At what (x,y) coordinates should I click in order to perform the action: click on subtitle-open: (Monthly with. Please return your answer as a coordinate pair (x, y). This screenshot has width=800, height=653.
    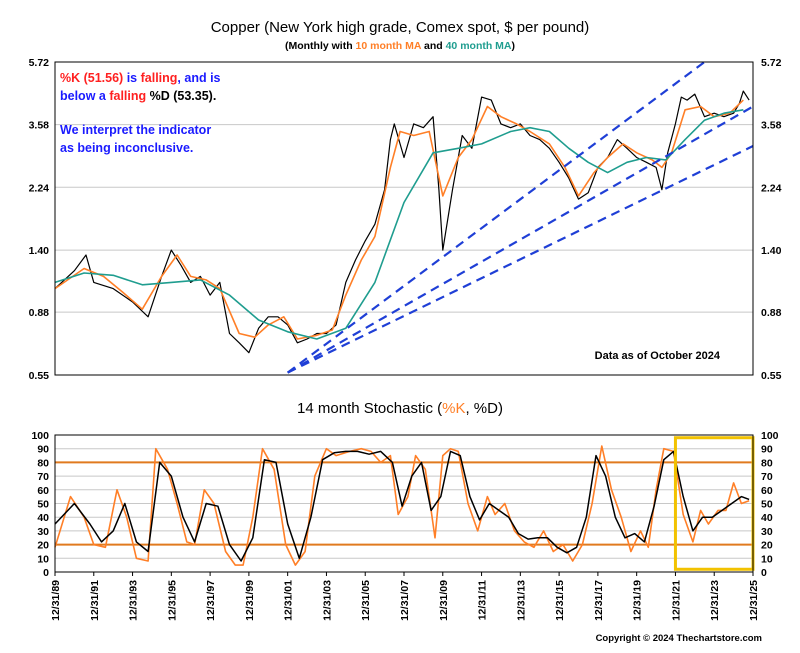
    Looking at the image, I should click on (320, 46).